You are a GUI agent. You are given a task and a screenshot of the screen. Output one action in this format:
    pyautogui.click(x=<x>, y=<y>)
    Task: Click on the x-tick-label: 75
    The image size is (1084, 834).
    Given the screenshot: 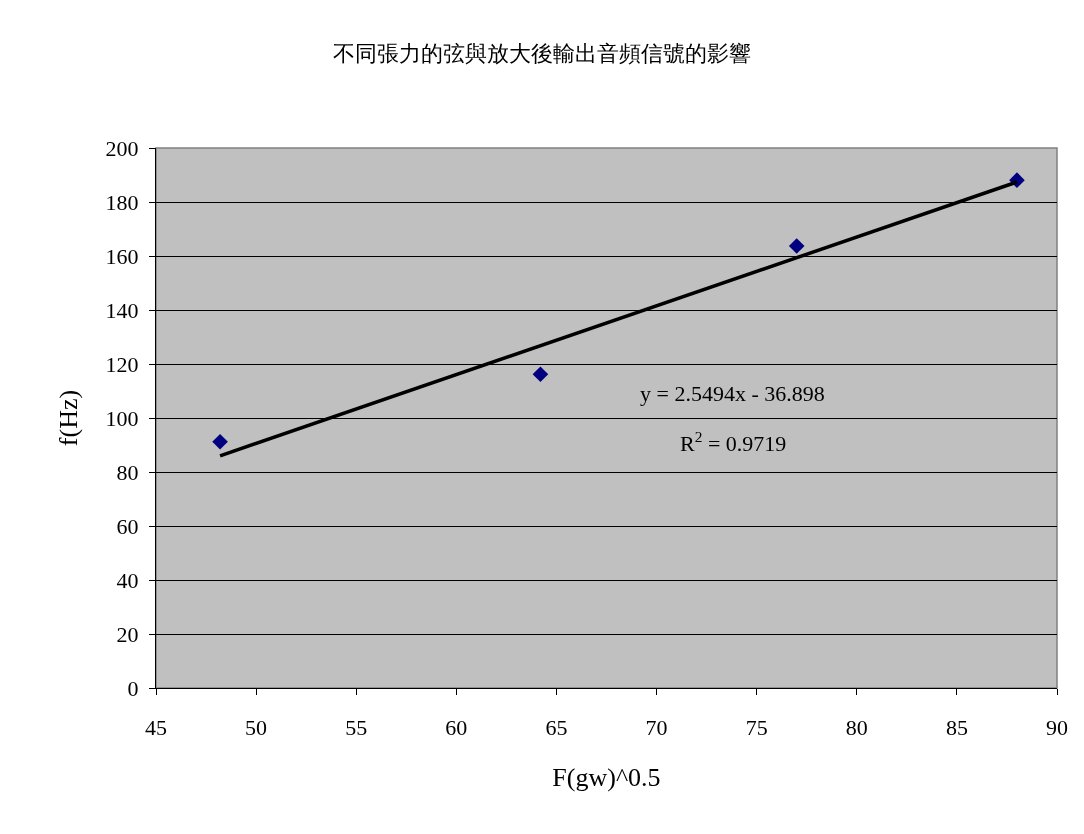 What is the action you would take?
    pyautogui.click(x=756, y=728)
    